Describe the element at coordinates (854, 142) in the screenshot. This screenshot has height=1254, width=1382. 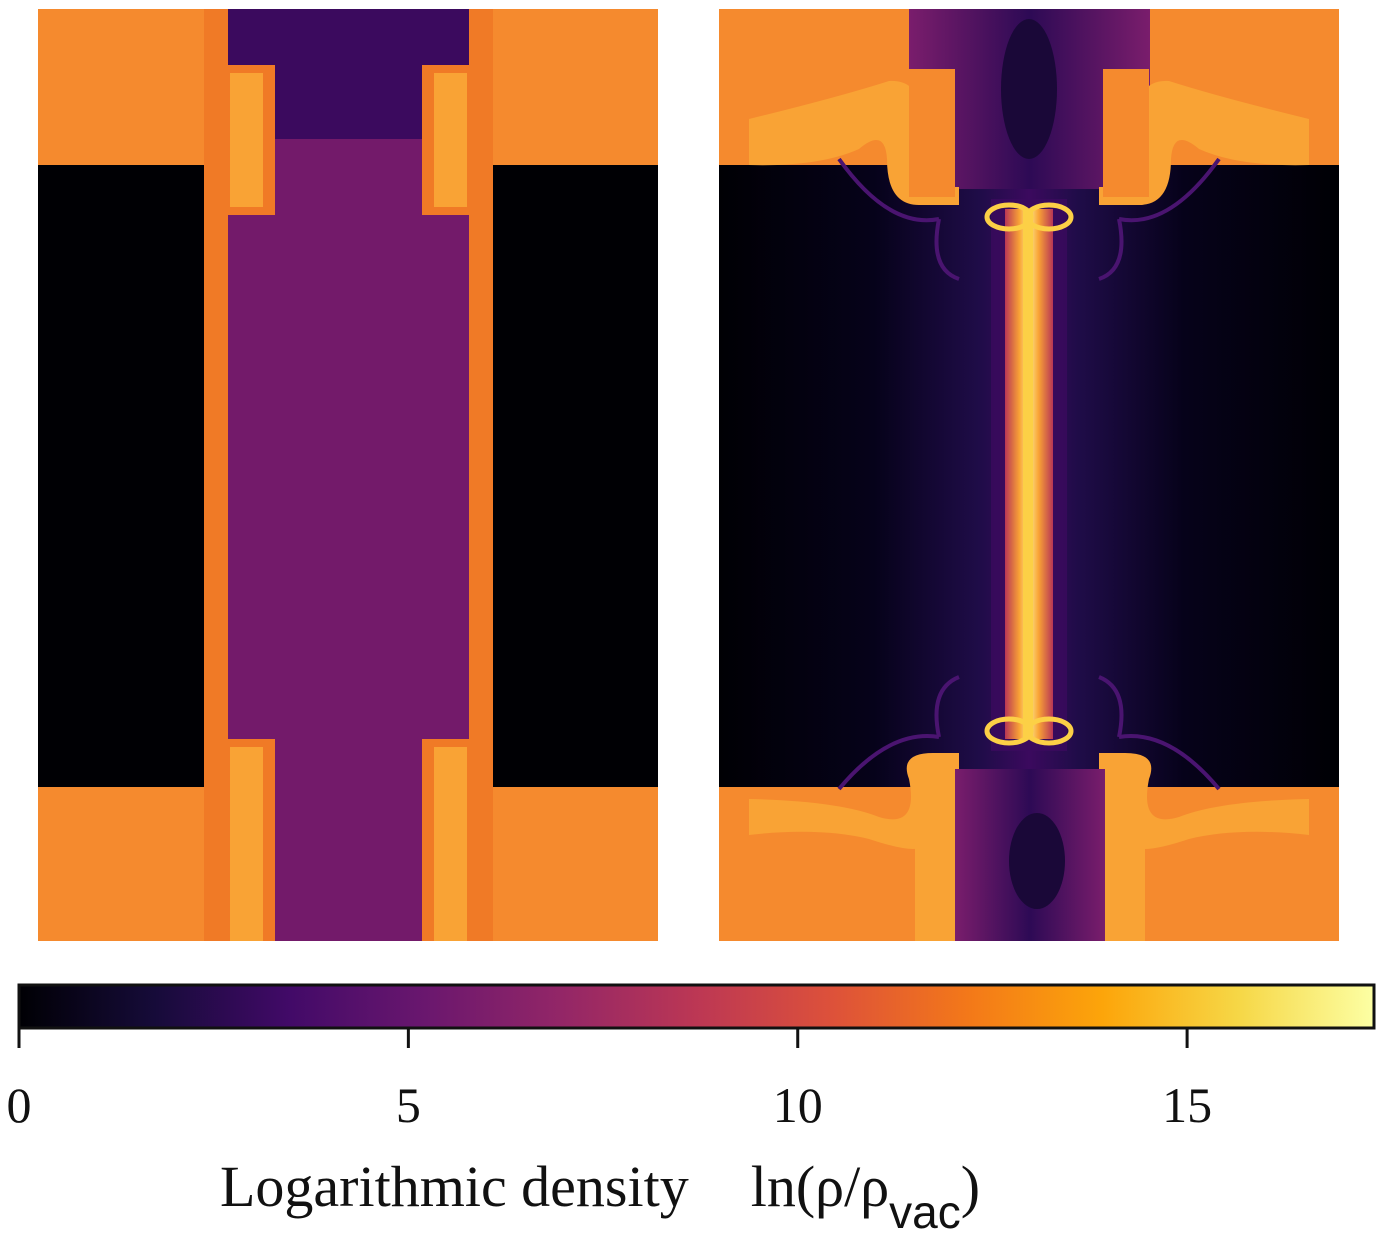
I see `wall-plume-top-left` at that location.